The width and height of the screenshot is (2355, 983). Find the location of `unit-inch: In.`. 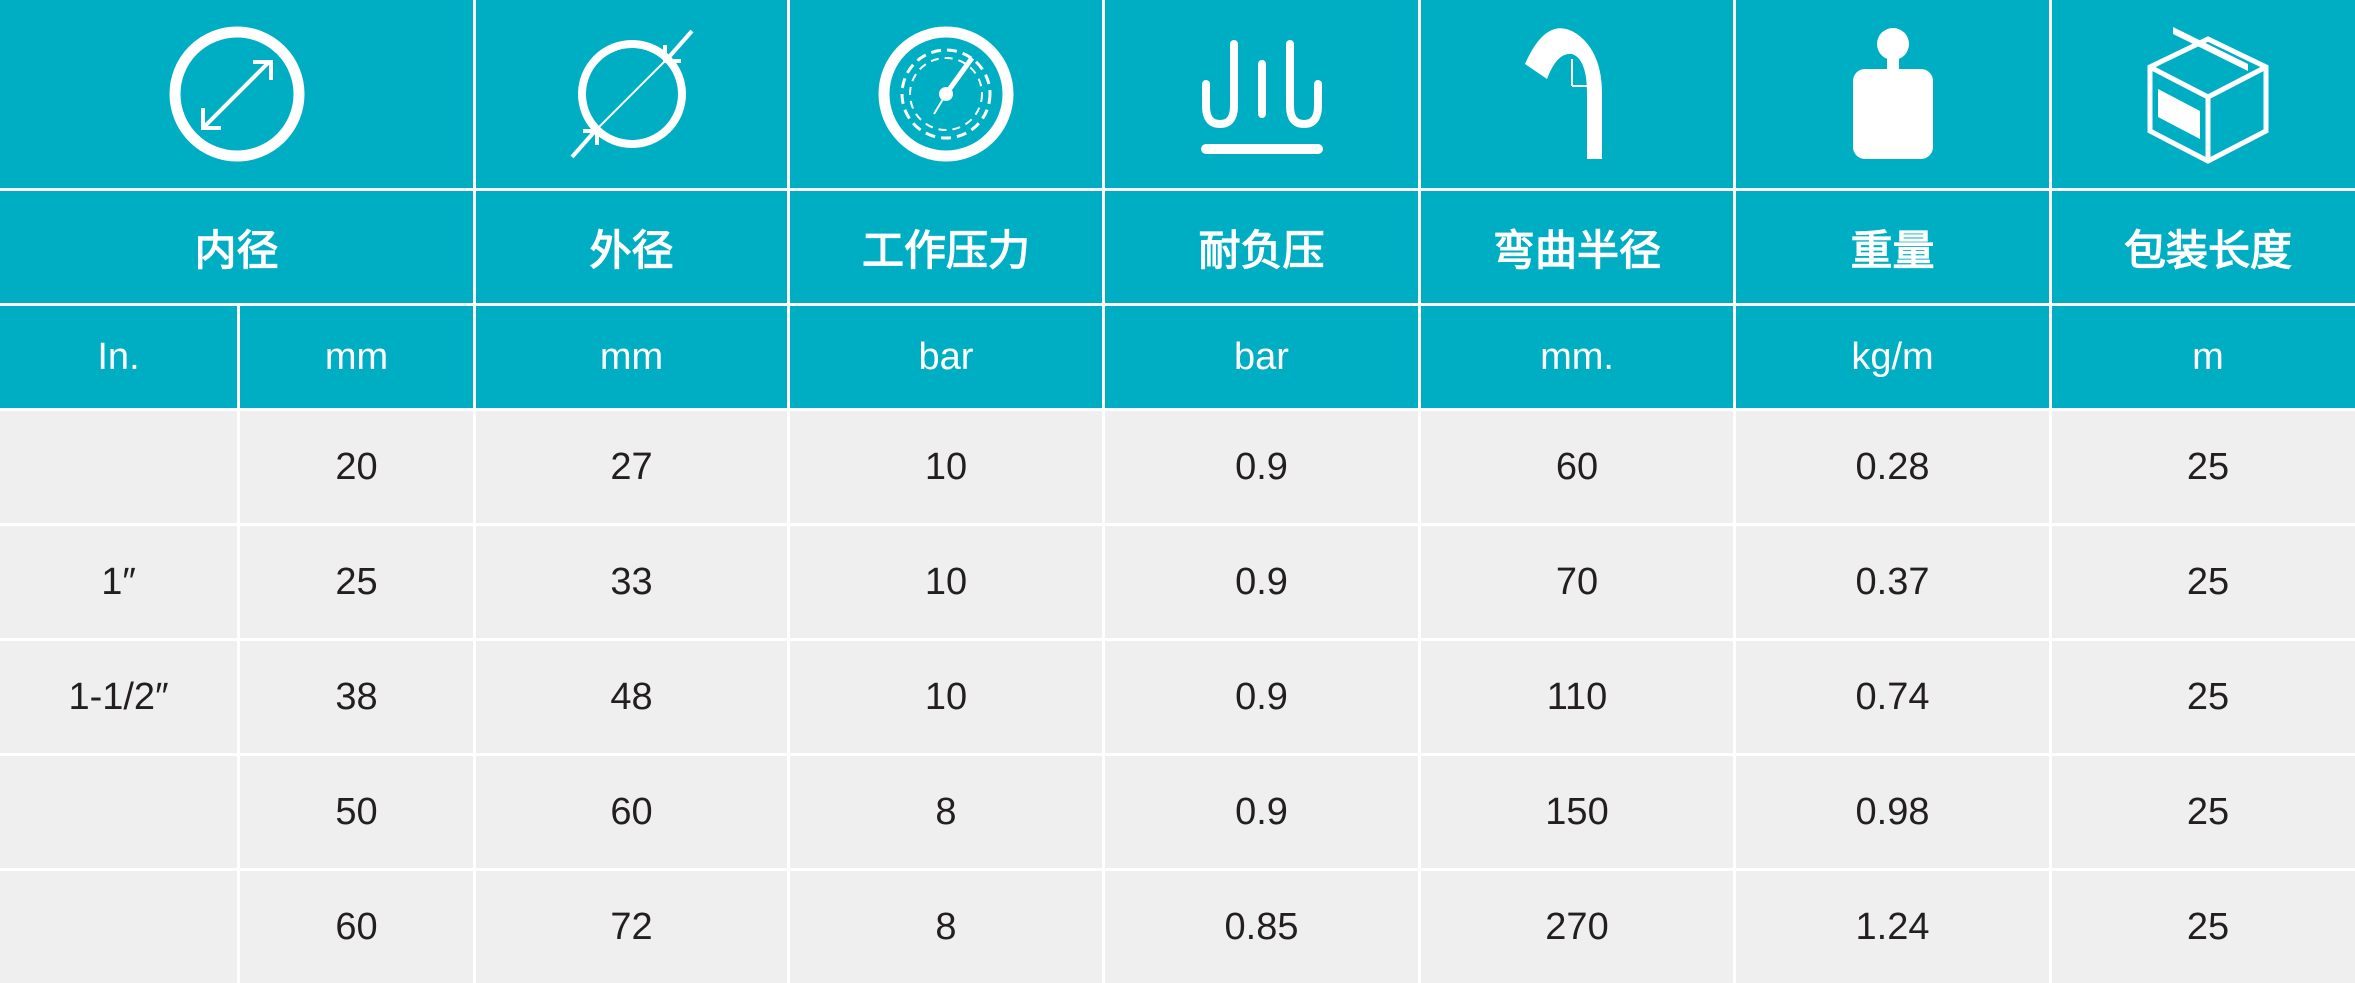

unit-inch: In. is located at coordinates (118, 357).